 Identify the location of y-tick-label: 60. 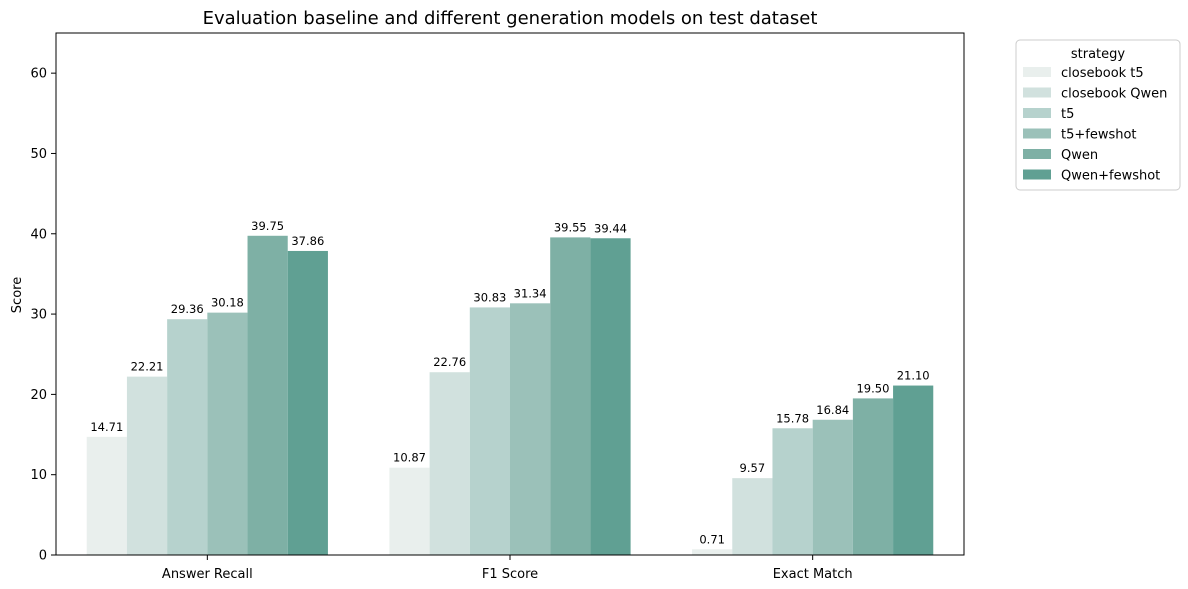
(38, 74).